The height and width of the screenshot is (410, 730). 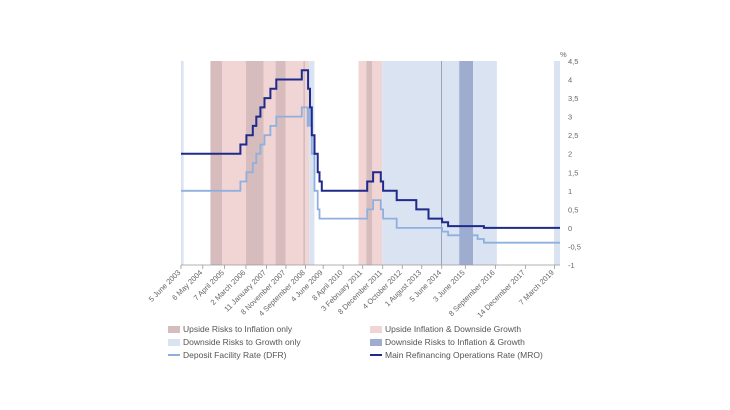 I want to click on legend-swatch-upside-inflation, so click(x=174, y=329).